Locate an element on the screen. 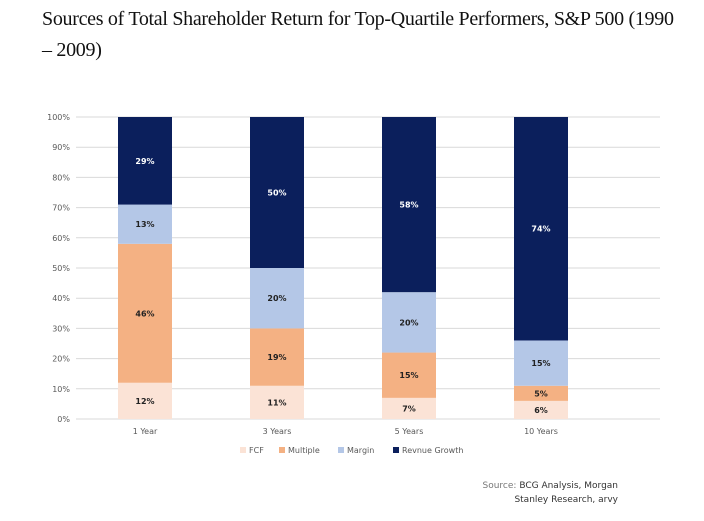 The width and height of the screenshot is (704, 521). y-tick-label: 60% is located at coordinates (61, 238).